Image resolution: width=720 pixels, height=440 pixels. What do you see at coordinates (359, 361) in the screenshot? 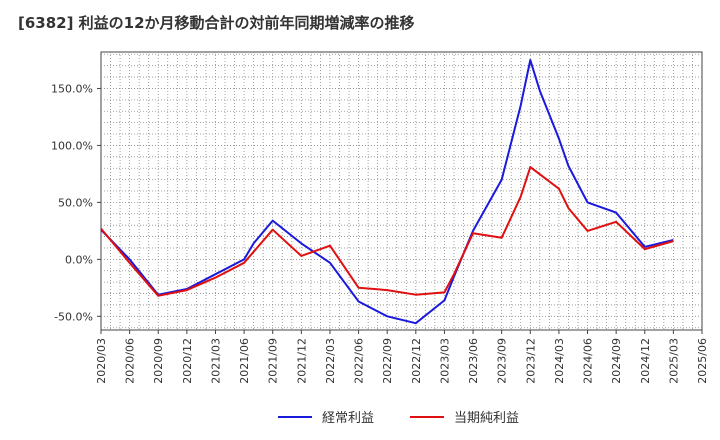
I see `x-tick-label: 2022/06` at bounding box center [359, 361].